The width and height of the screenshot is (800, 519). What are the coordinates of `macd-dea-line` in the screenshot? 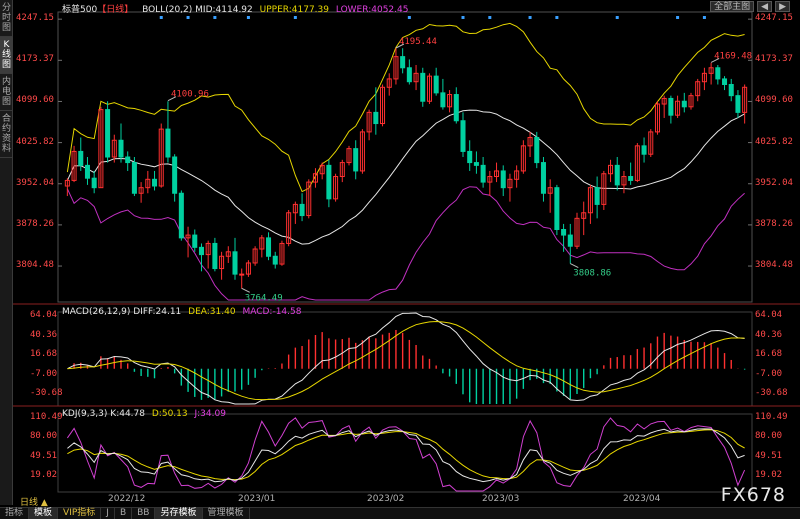 It's located at (406, 360).